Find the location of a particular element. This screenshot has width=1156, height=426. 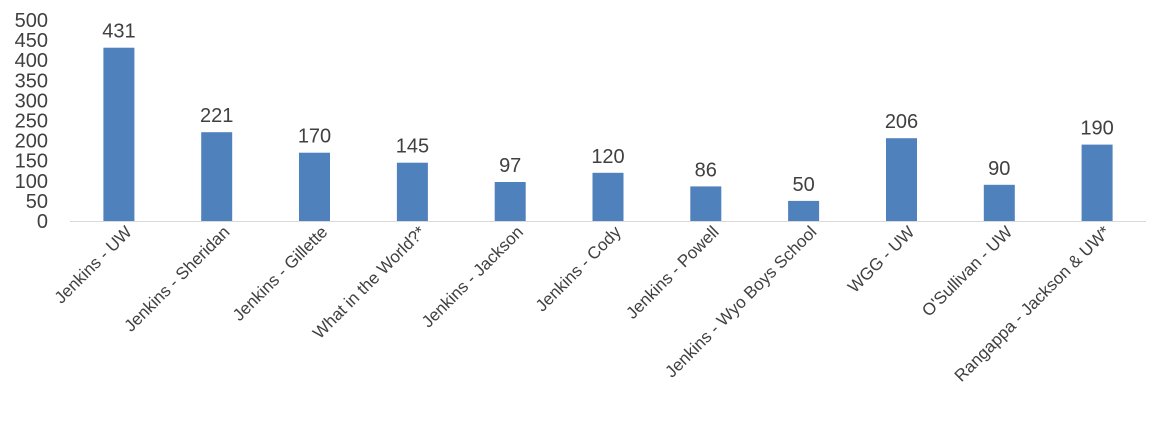

x-tick-label: What in the World?* is located at coordinates (369, 282).